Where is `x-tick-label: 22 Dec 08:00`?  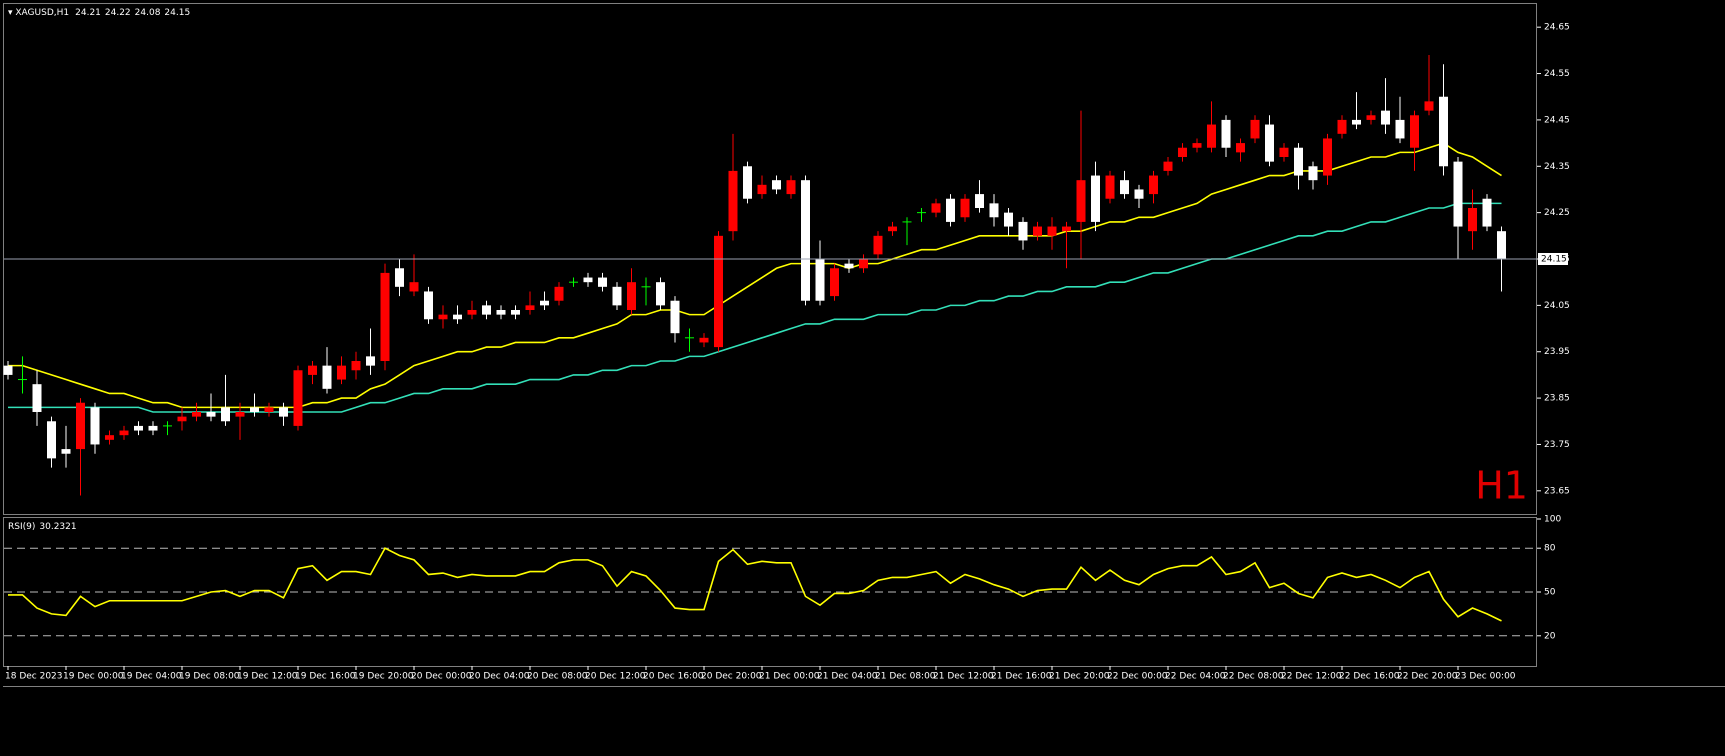 x-tick-label: 22 Dec 08:00 is located at coordinates (1253, 677).